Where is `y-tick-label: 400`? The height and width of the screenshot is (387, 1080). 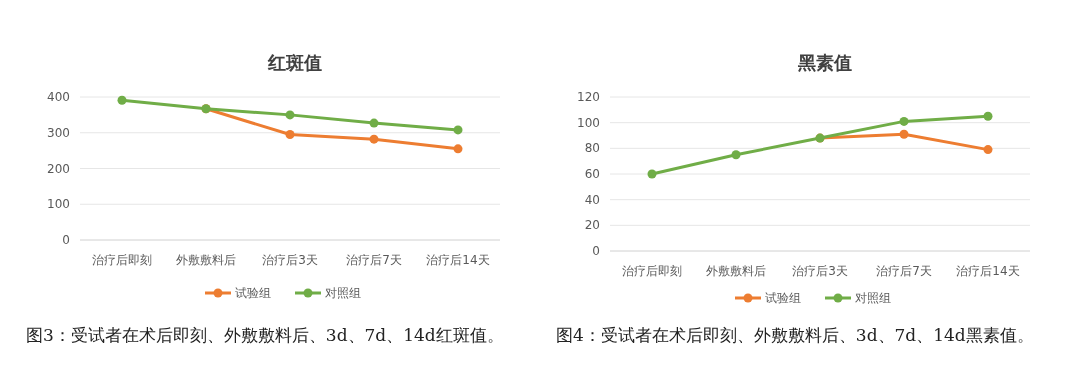 y-tick-label: 400 is located at coordinates (58, 97).